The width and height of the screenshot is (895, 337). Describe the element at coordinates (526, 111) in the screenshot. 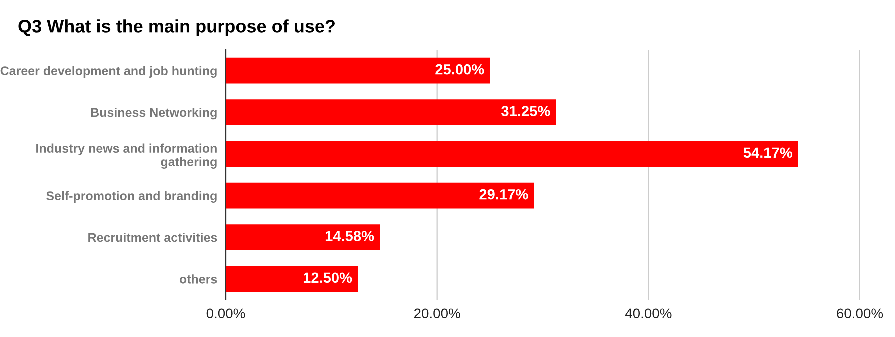

I see `data-label: 31.25%` at that location.